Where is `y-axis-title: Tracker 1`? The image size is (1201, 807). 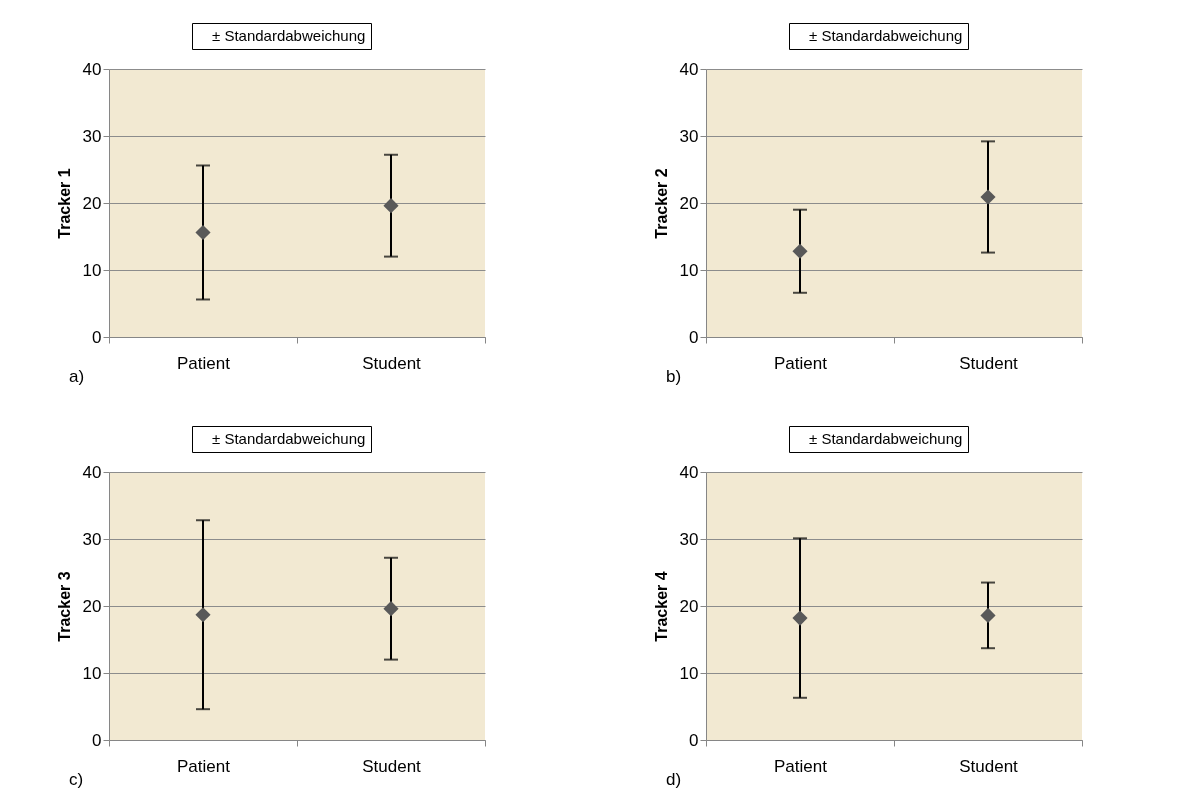 y-axis-title: Tracker 1 is located at coordinates (64, 203).